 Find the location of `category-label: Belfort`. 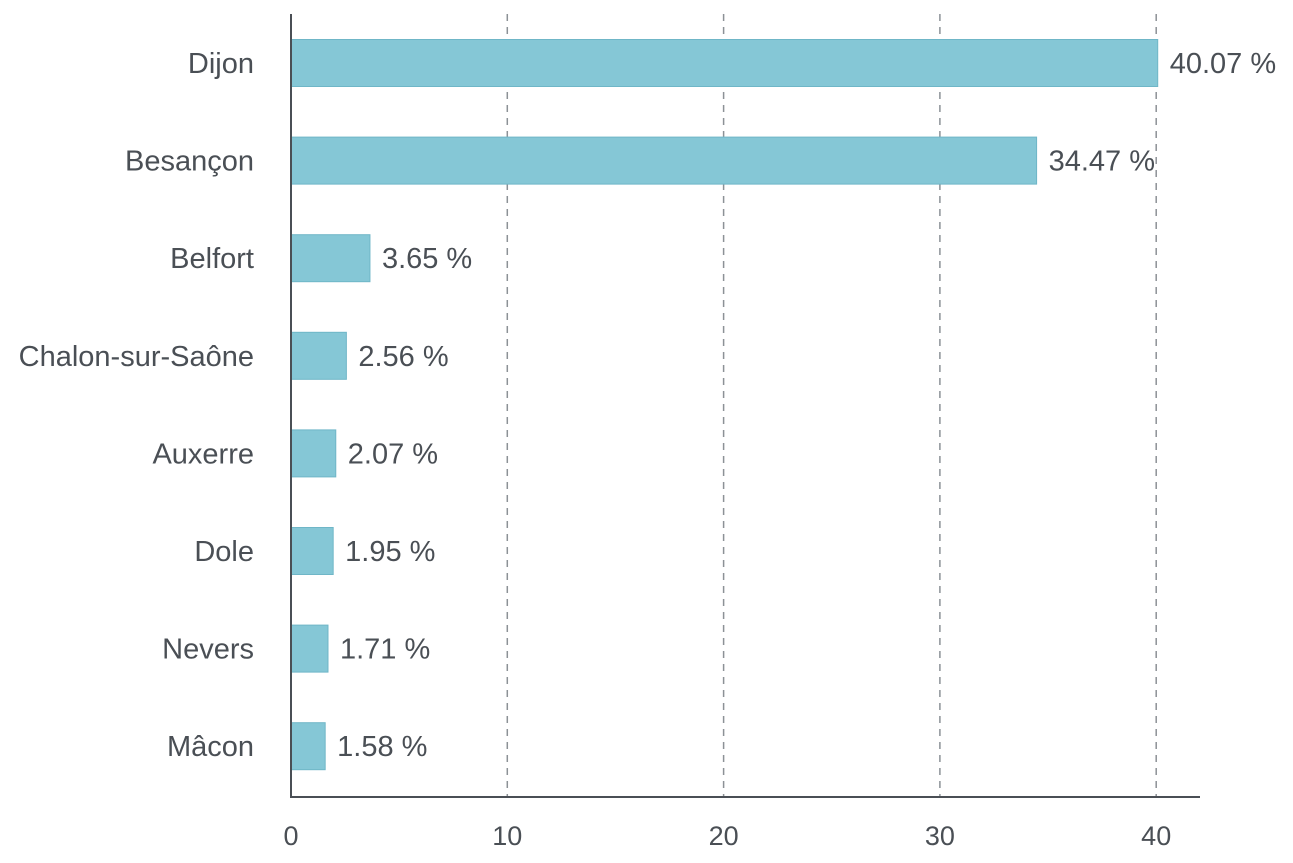

category-label: Belfort is located at coordinates (212, 259).